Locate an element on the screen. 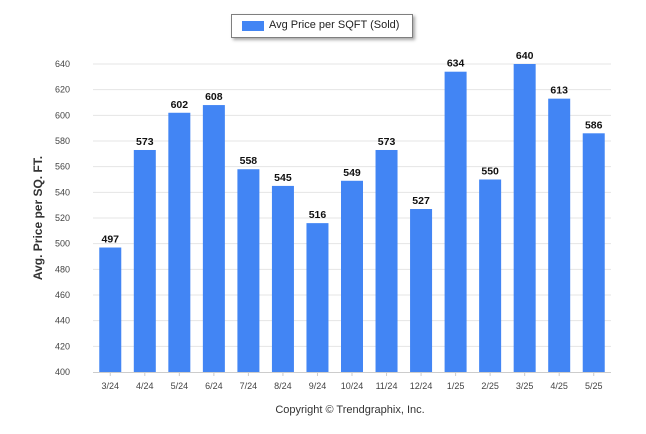  data-label: 497 is located at coordinates (111, 240).